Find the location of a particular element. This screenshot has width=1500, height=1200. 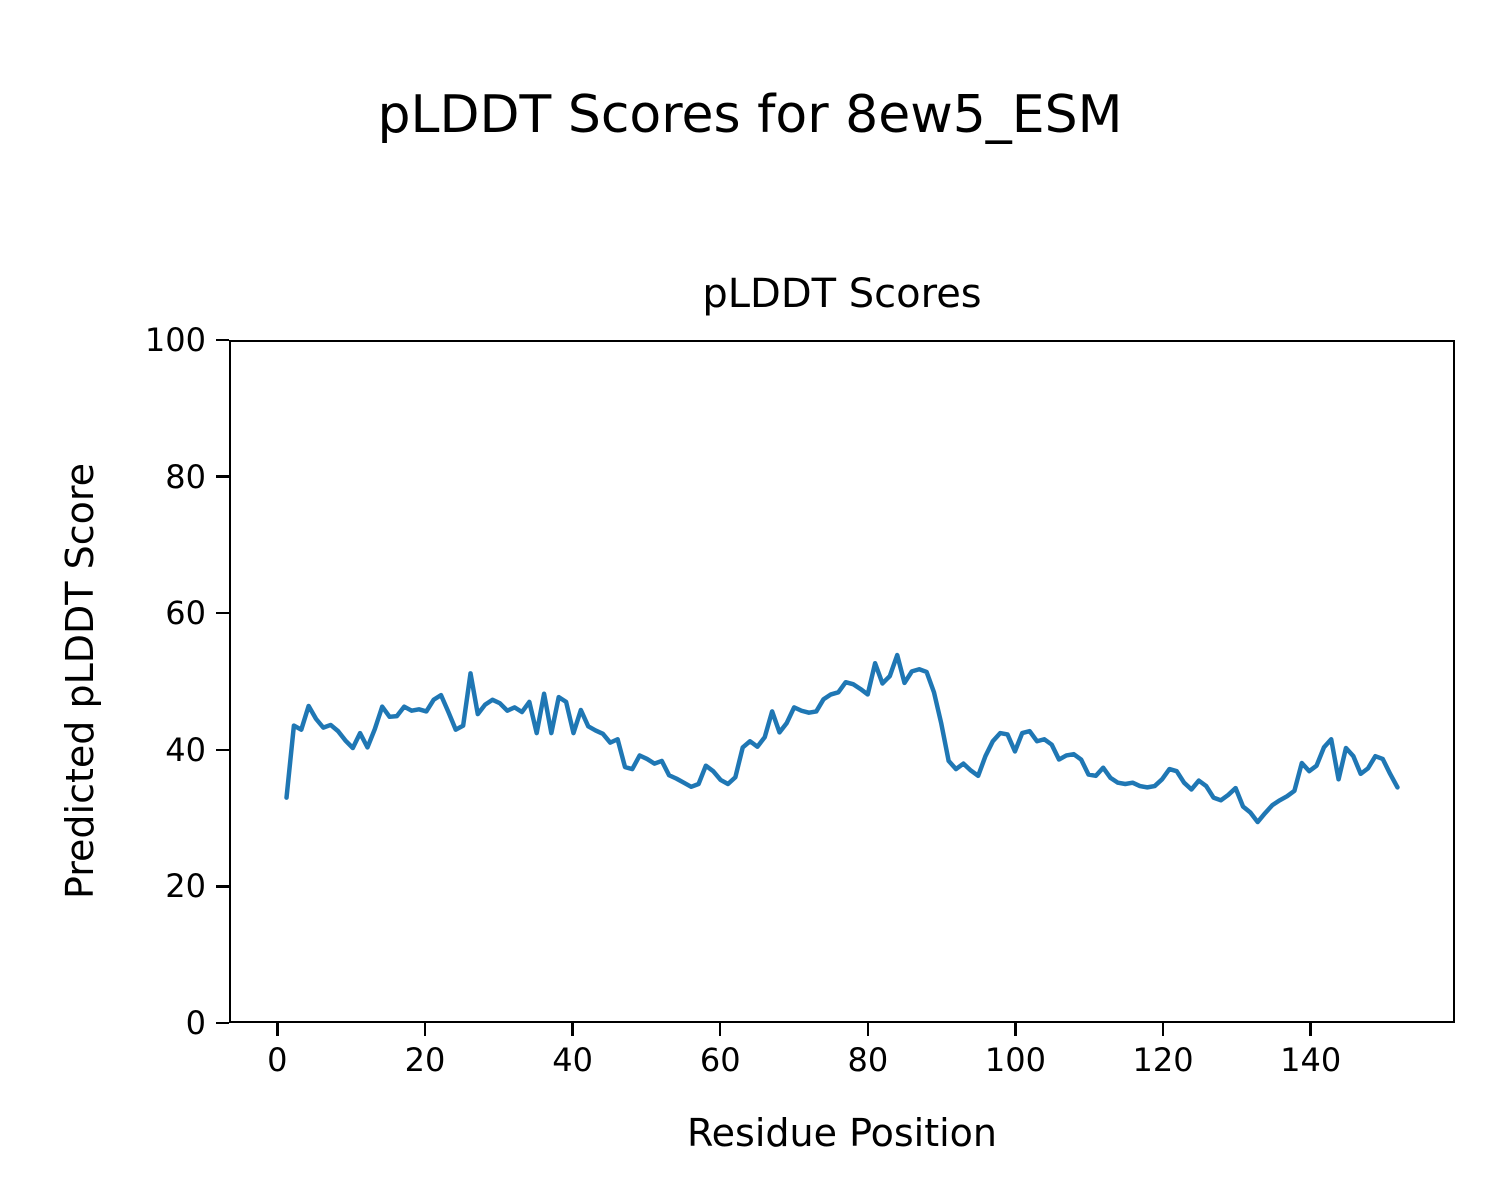

y-tick-label: 20 is located at coordinates (185, 886).